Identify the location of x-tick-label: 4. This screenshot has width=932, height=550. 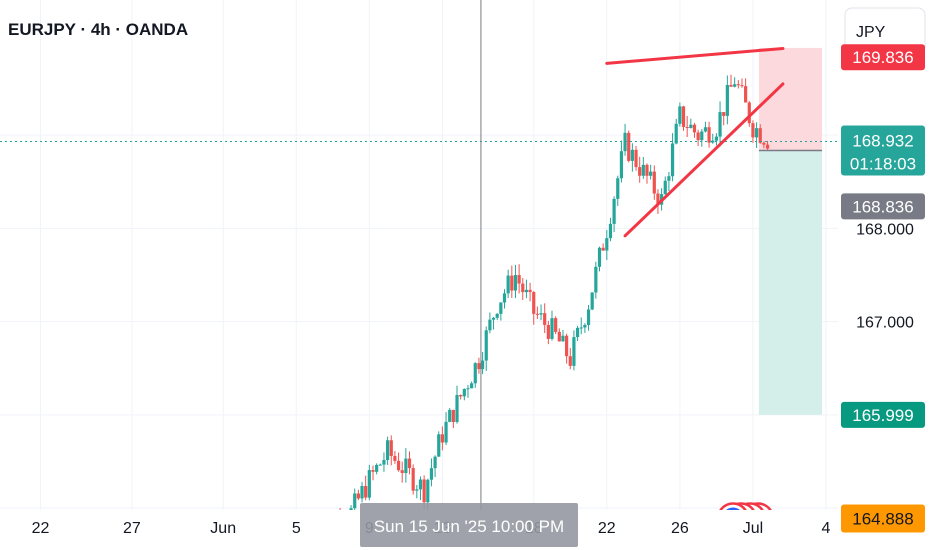
(826, 528).